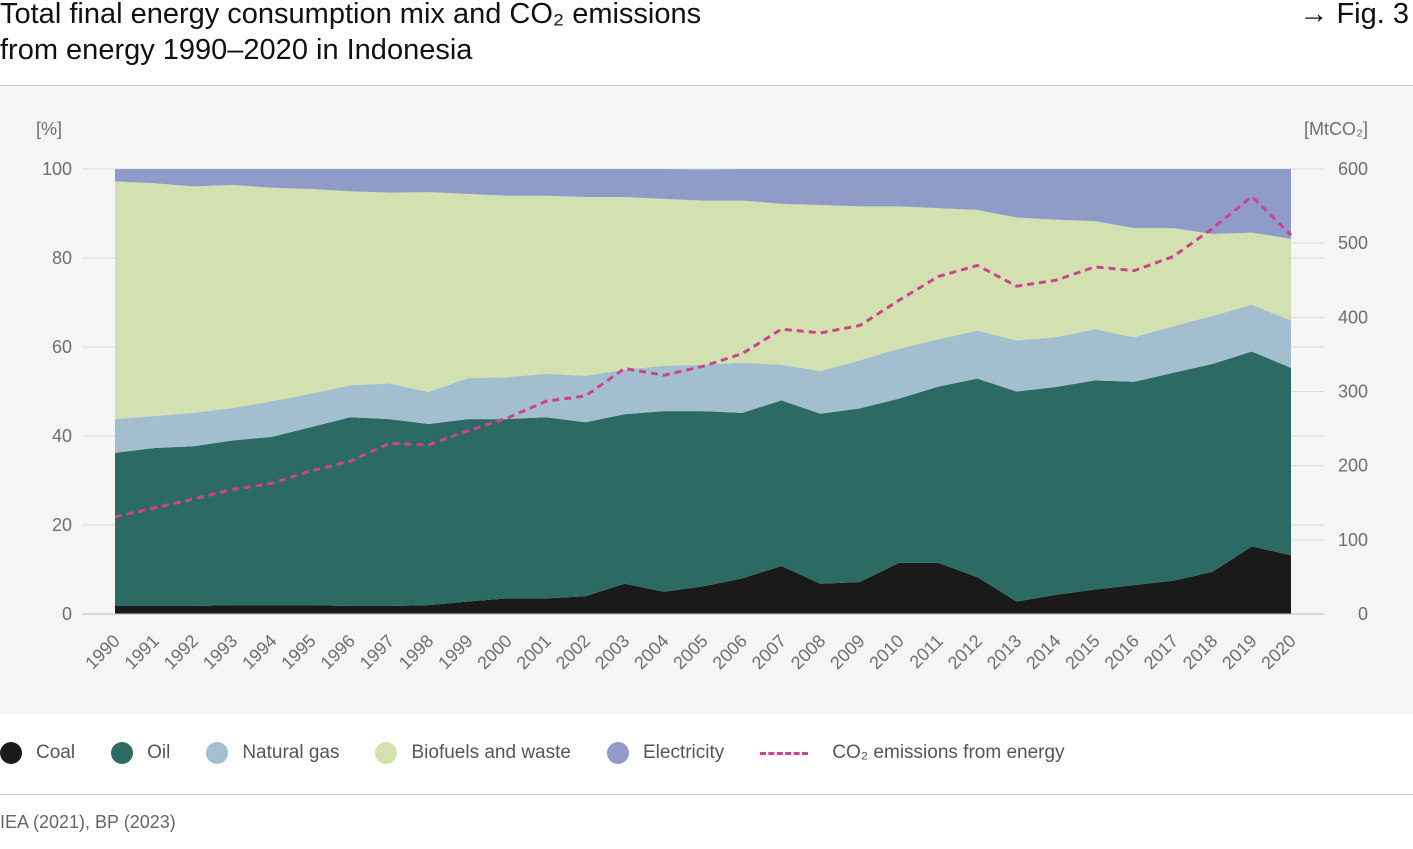 The height and width of the screenshot is (849, 1413). What do you see at coordinates (1043, 652) in the screenshot?
I see `x-tick-label: 2014` at bounding box center [1043, 652].